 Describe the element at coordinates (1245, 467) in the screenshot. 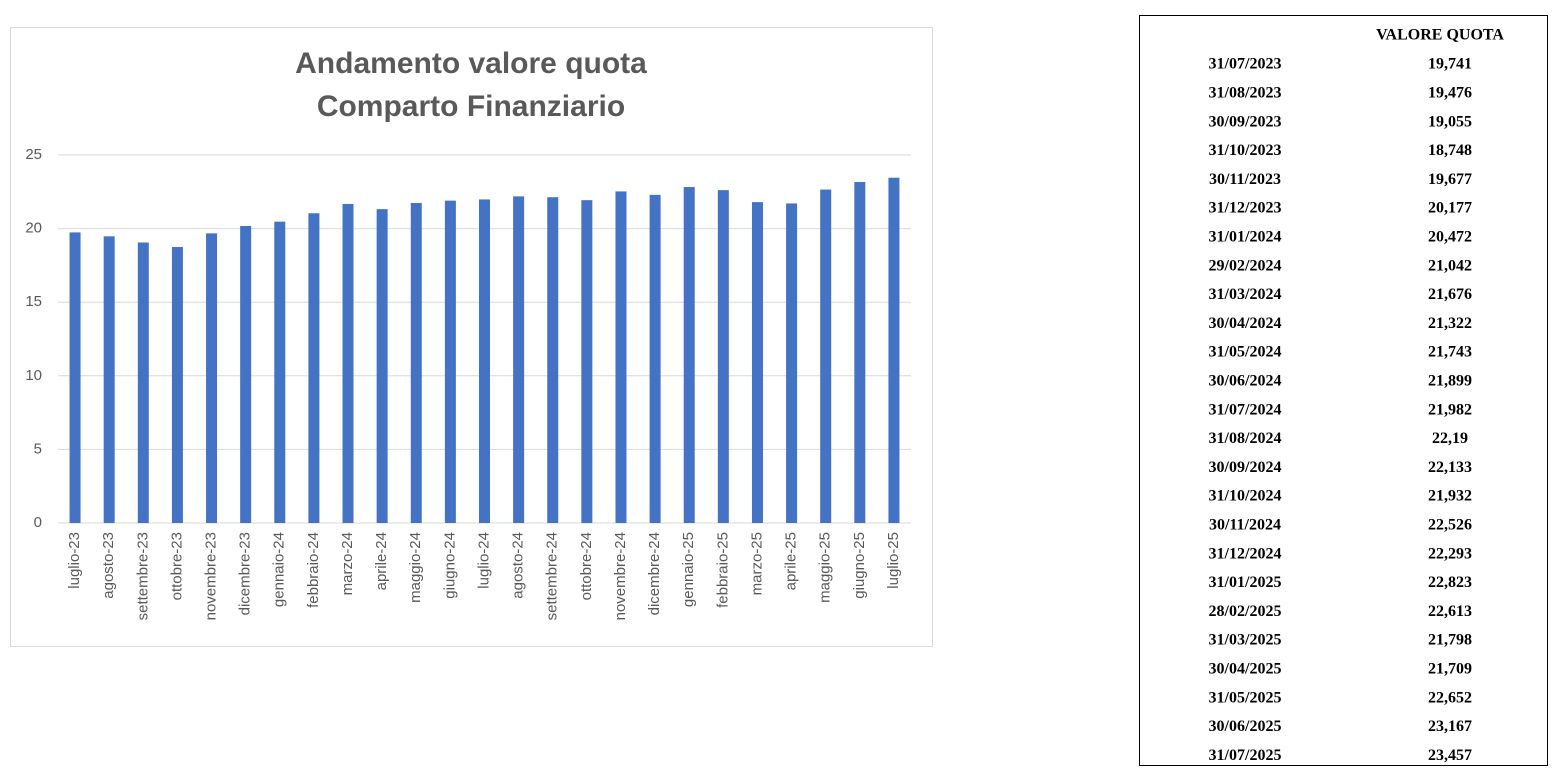

I see `table-date: 30/09/2024` at that location.